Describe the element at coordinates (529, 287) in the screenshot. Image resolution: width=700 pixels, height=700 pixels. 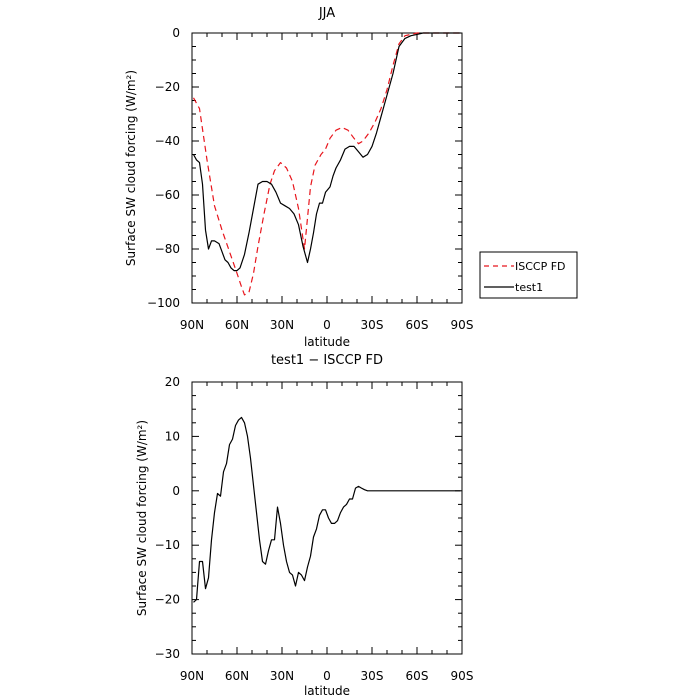
I see `legend-label-test1: test1` at that location.